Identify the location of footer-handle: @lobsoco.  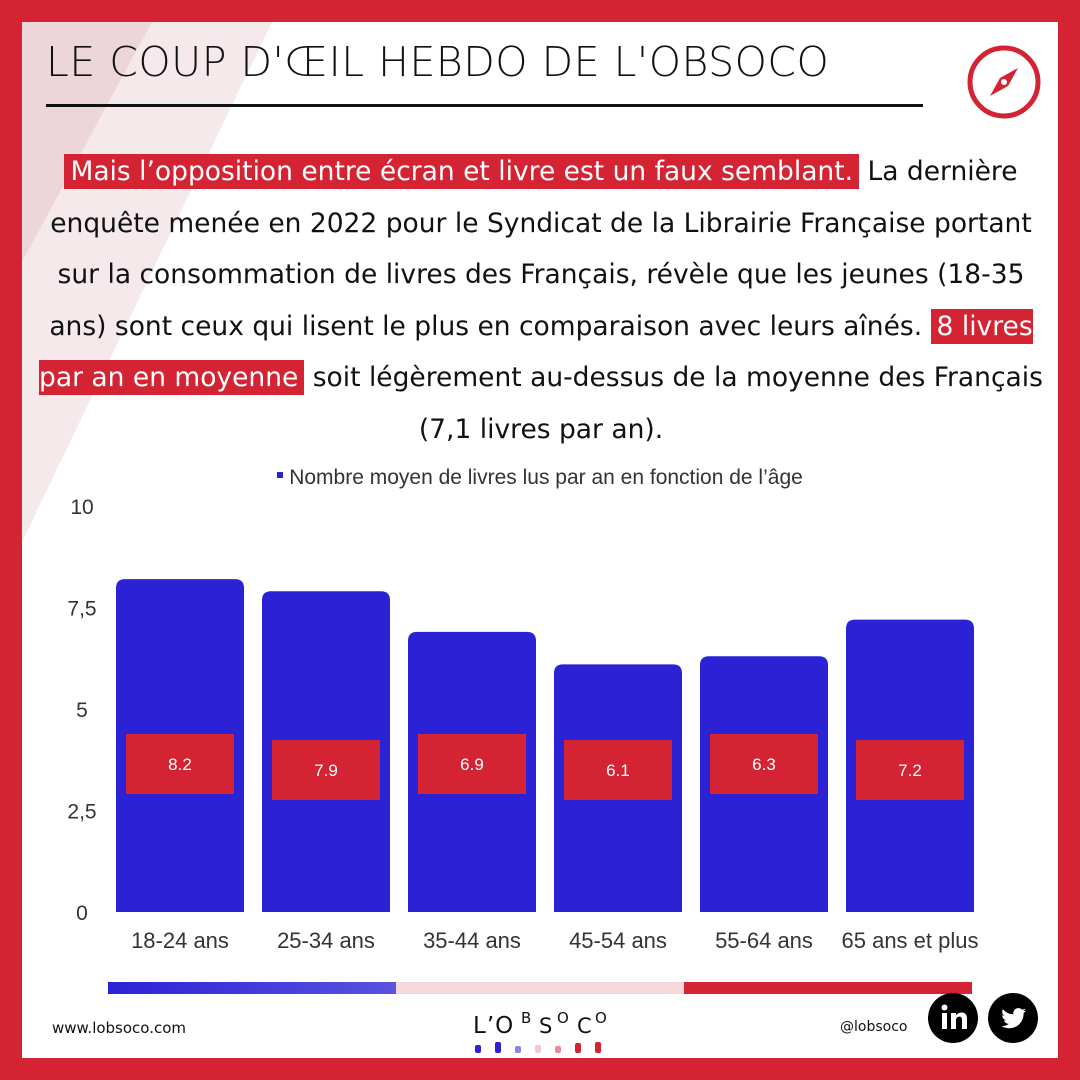
(874, 1027).